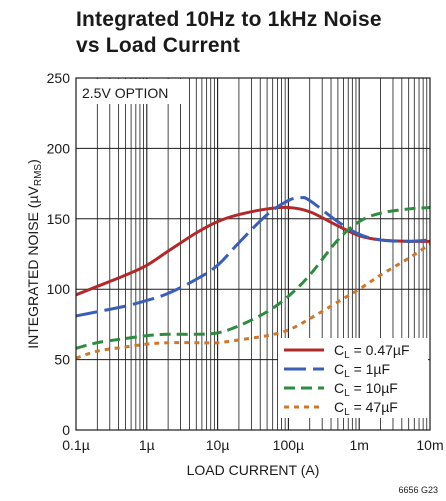 The image size is (446, 501). I want to click on legend-label-value: = 47µF, so click(374, 407).